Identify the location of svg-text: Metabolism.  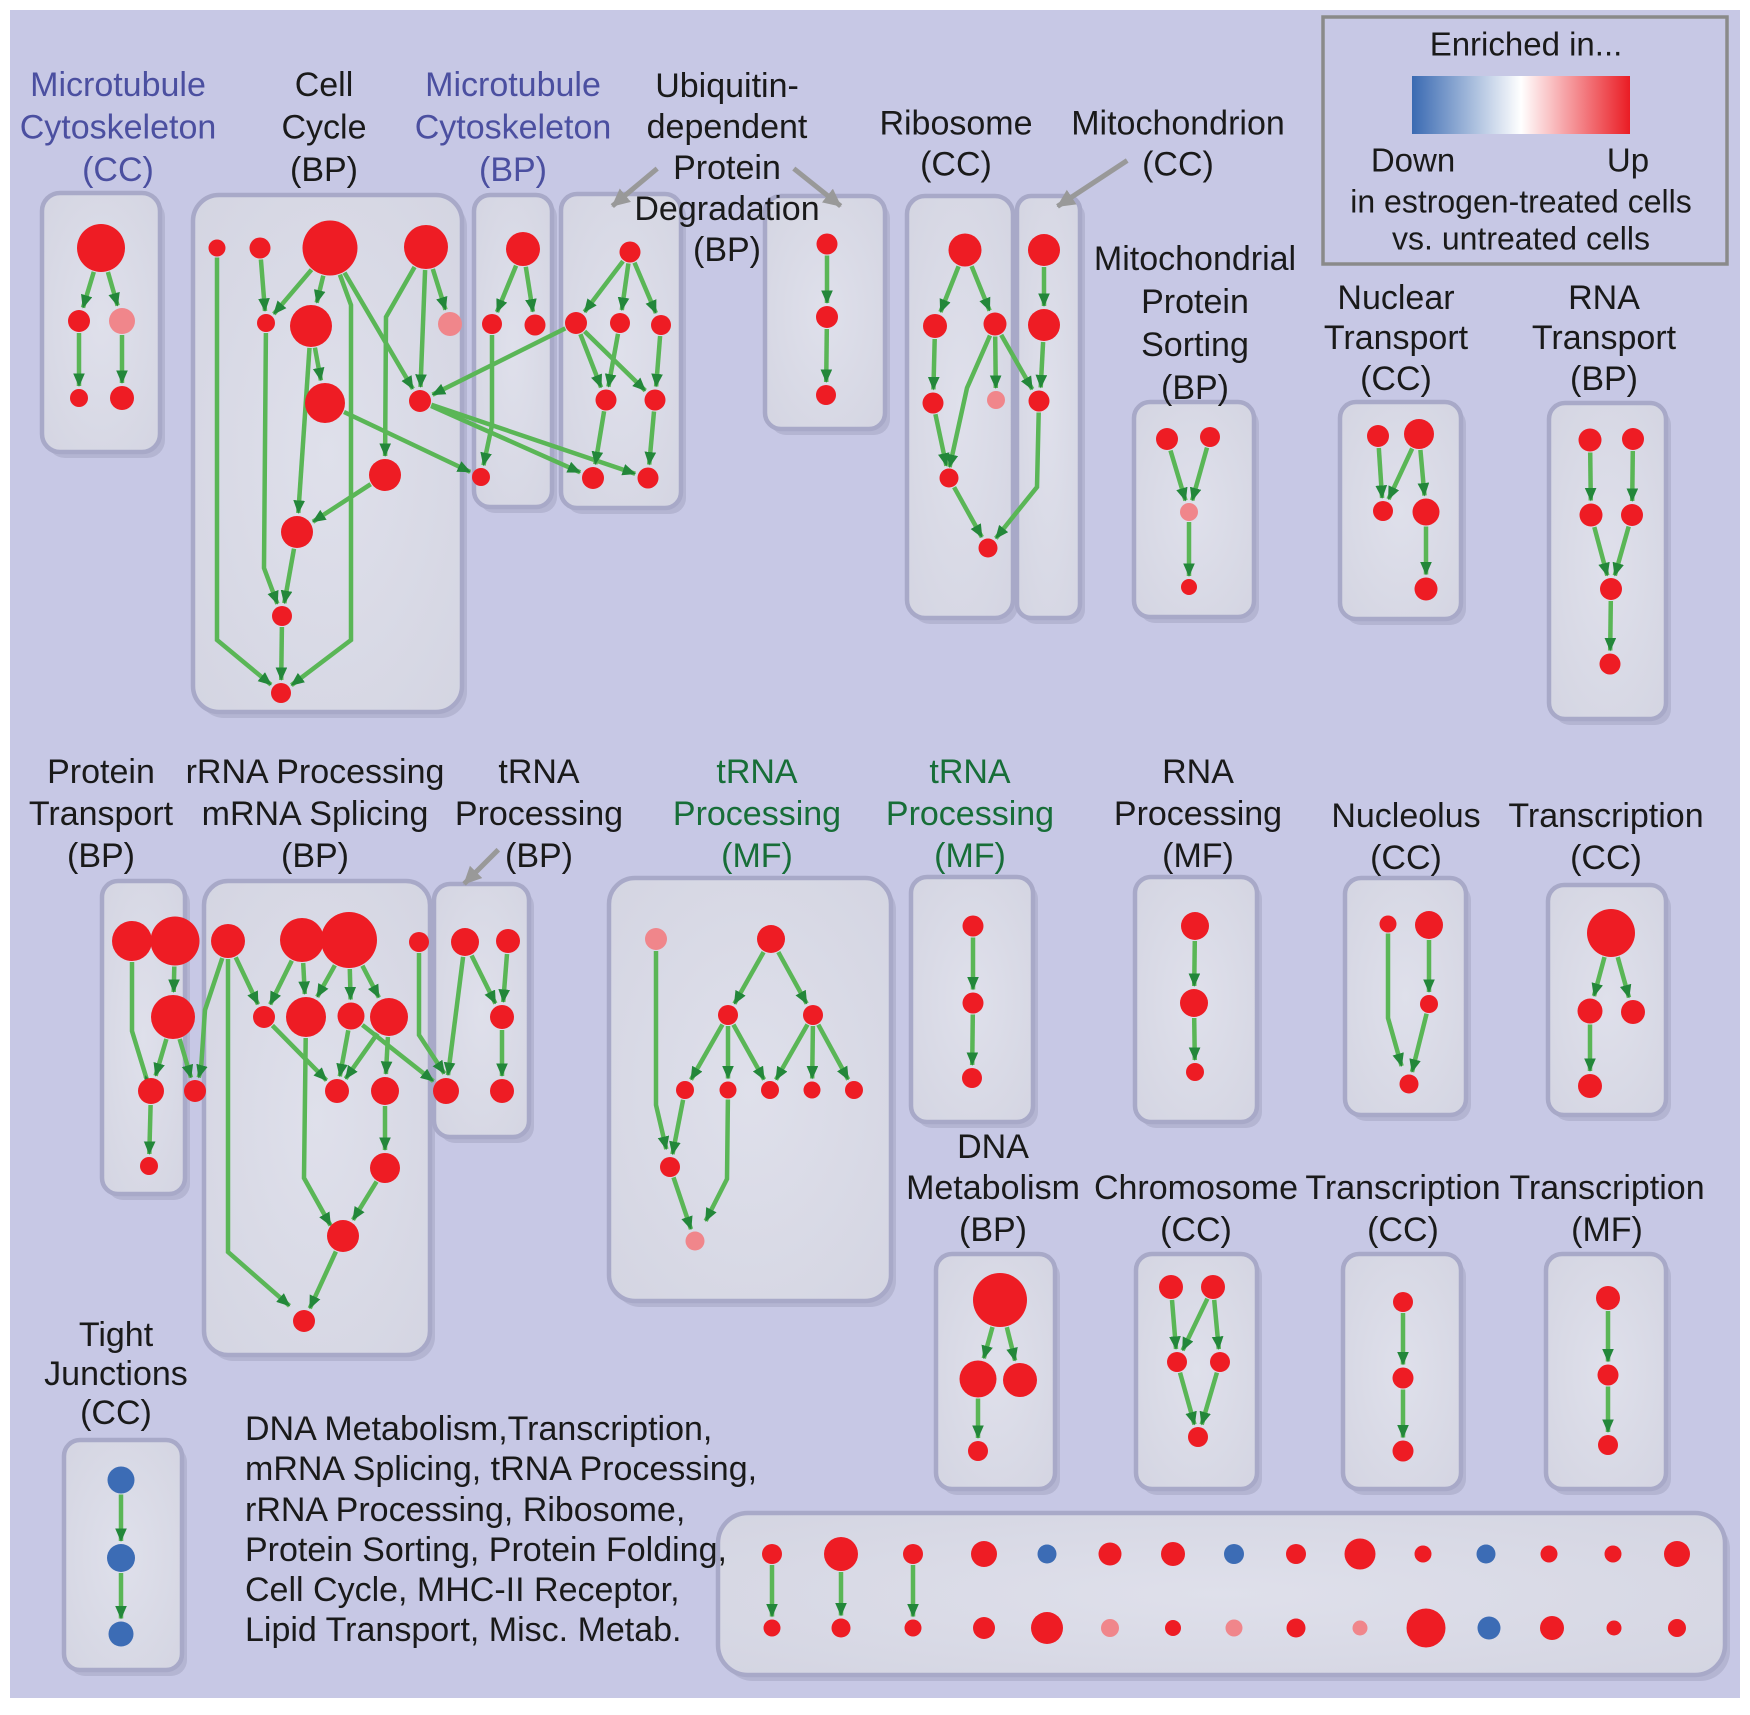
(993, 1188).